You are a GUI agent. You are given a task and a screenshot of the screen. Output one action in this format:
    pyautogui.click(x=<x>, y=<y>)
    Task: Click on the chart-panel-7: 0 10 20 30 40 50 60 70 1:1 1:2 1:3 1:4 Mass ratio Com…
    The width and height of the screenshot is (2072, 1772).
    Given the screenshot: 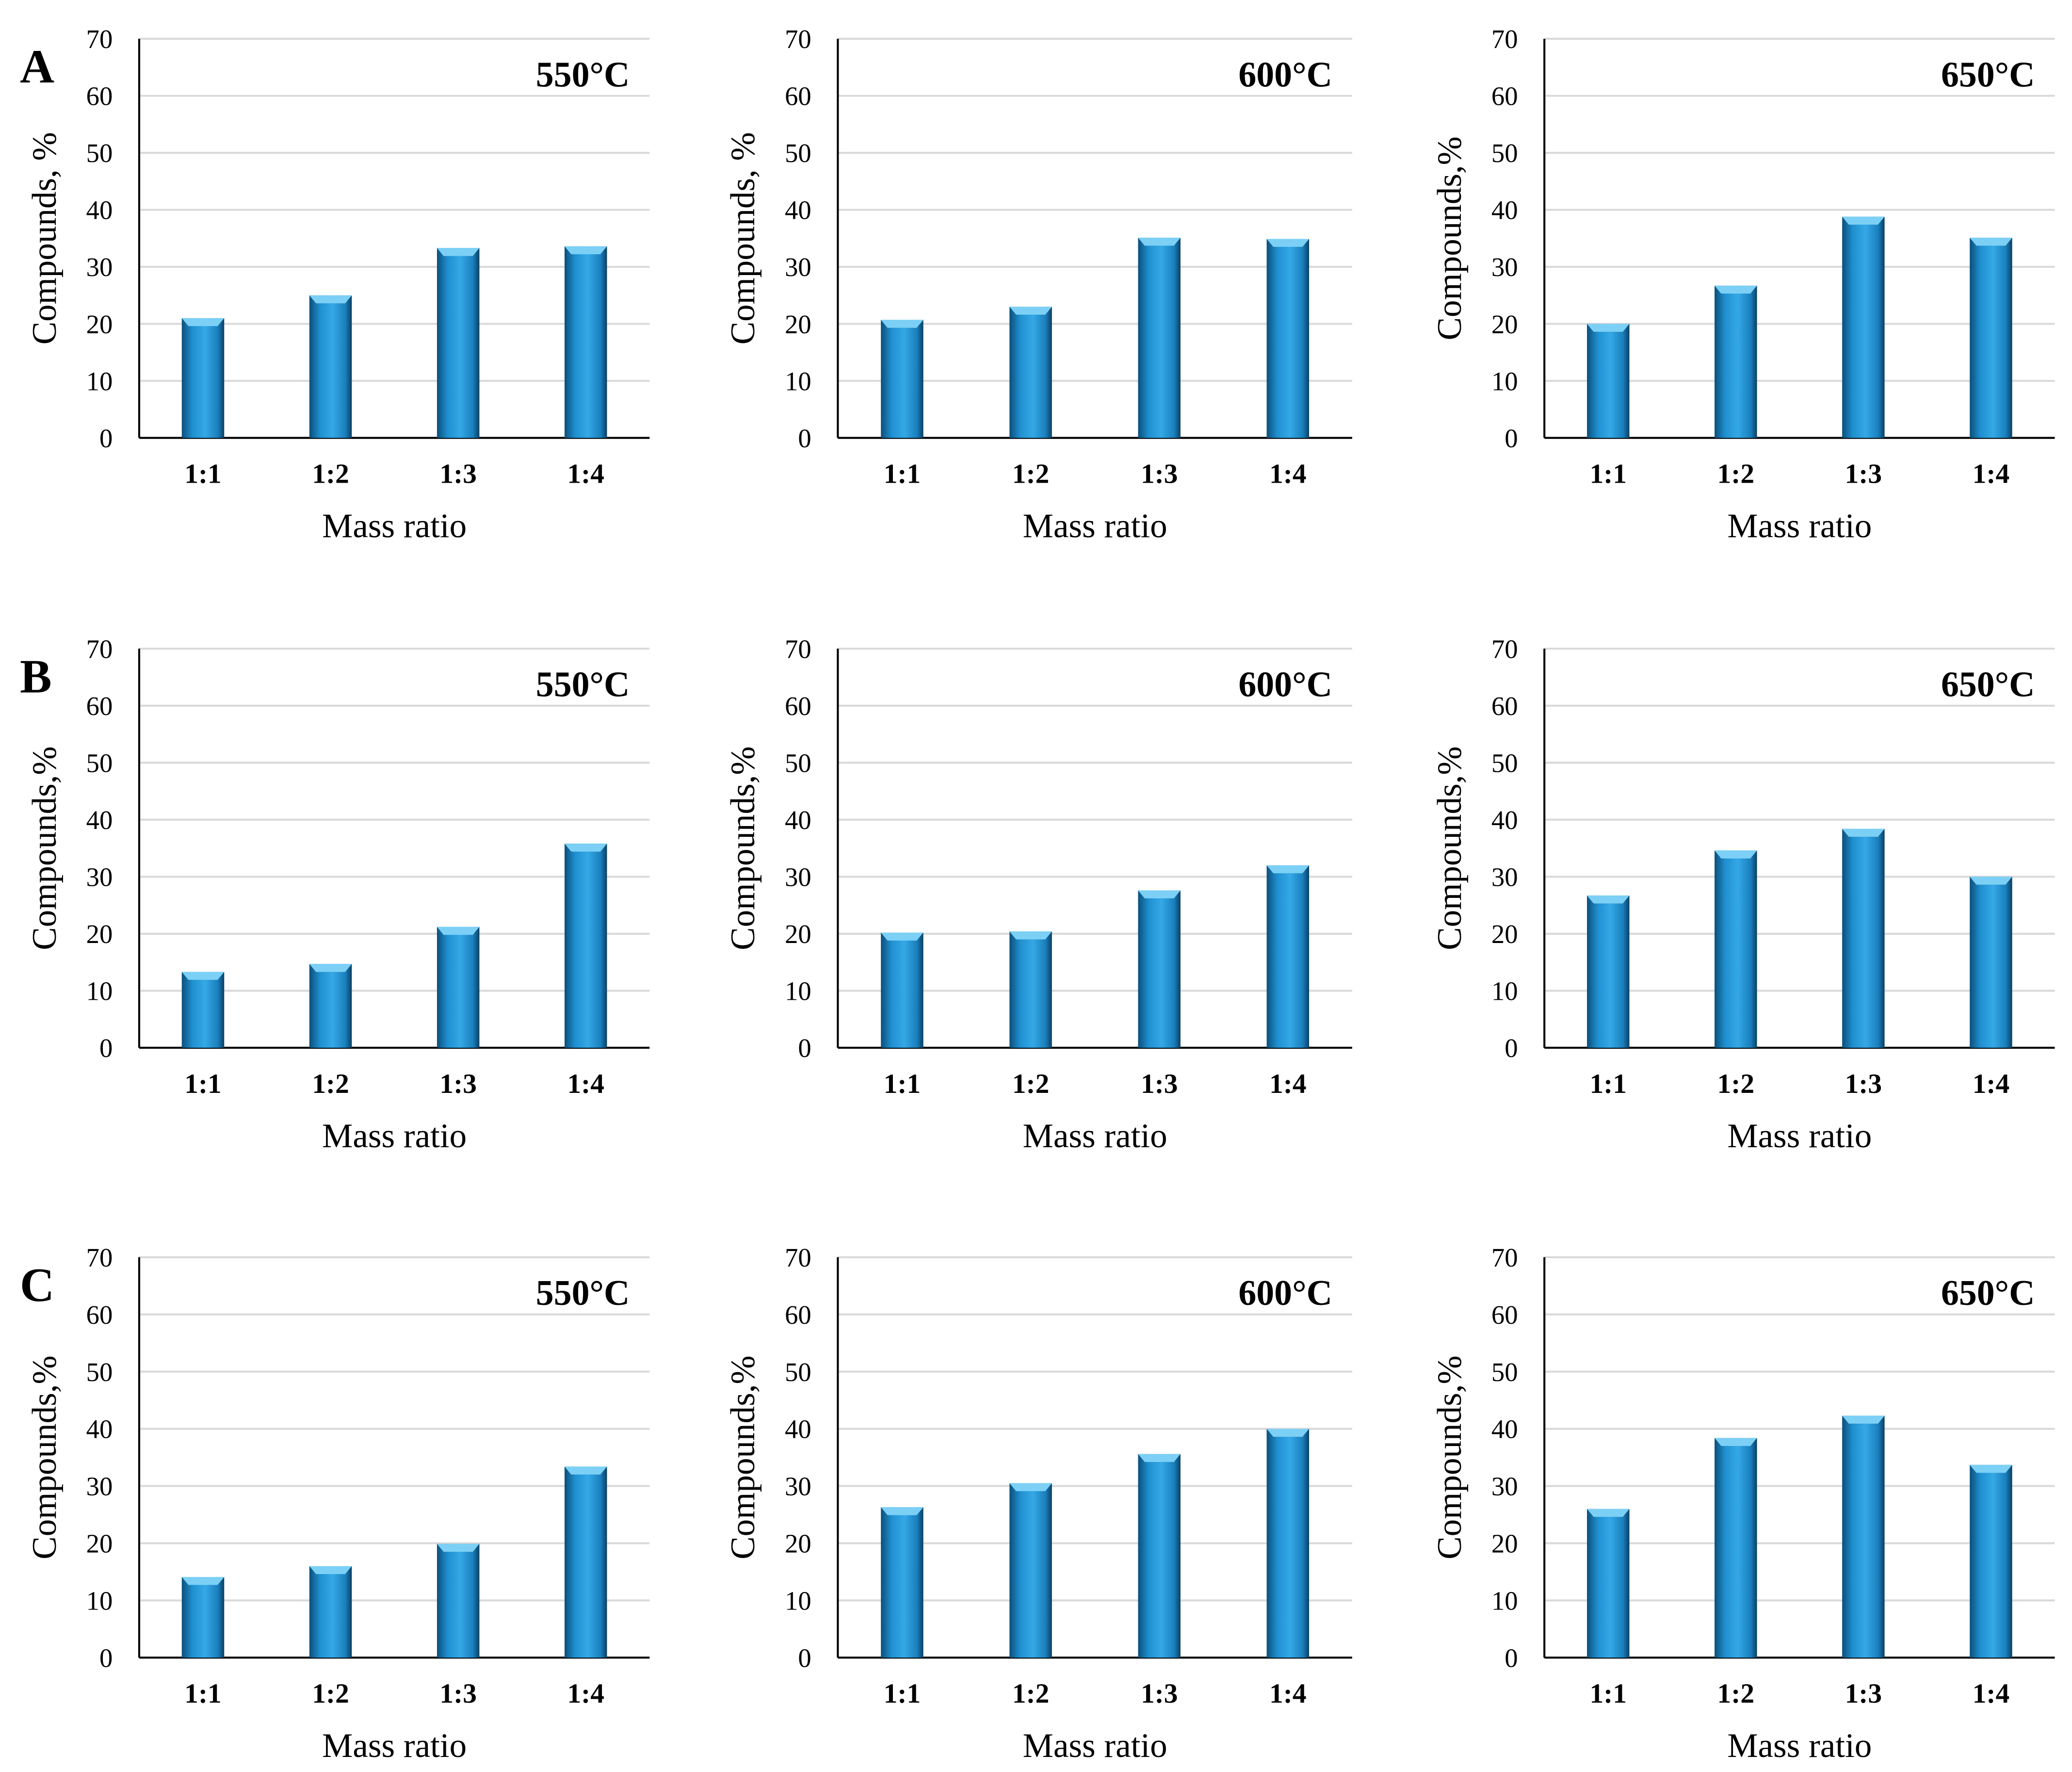 What is the action you would take?
    pyautogui.click(x=335, y=1504)
    